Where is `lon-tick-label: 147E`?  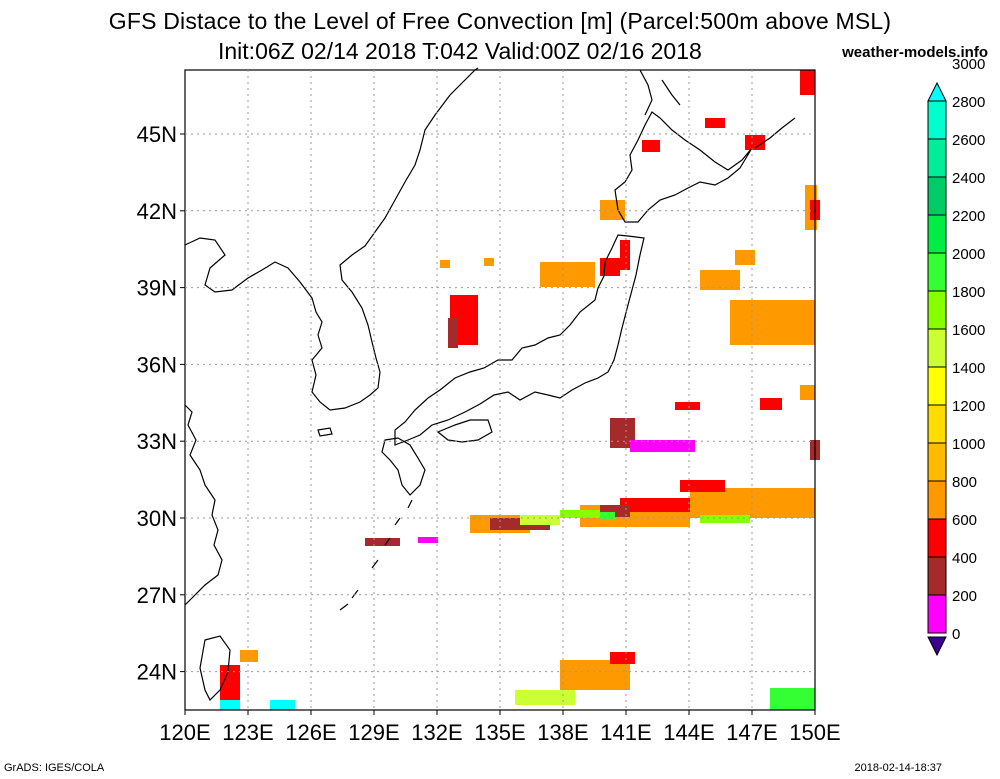 lon-tick-label: 147E is located at coordinates (751, 732).